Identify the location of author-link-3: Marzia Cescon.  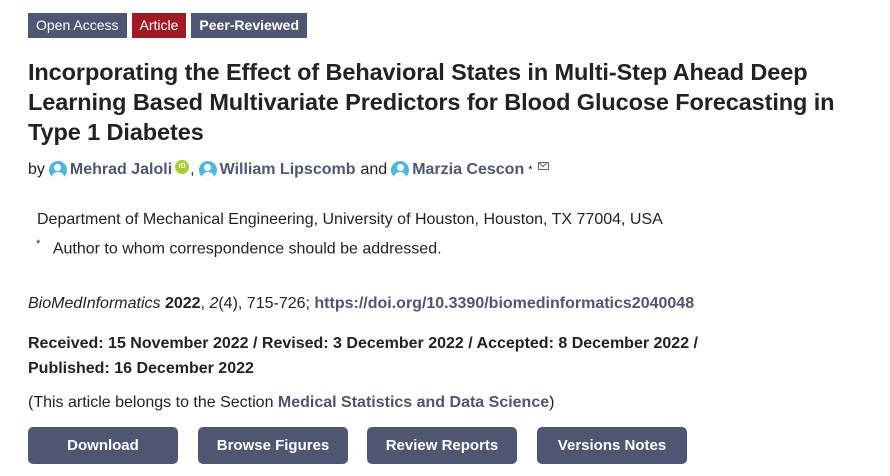
(468, 169).